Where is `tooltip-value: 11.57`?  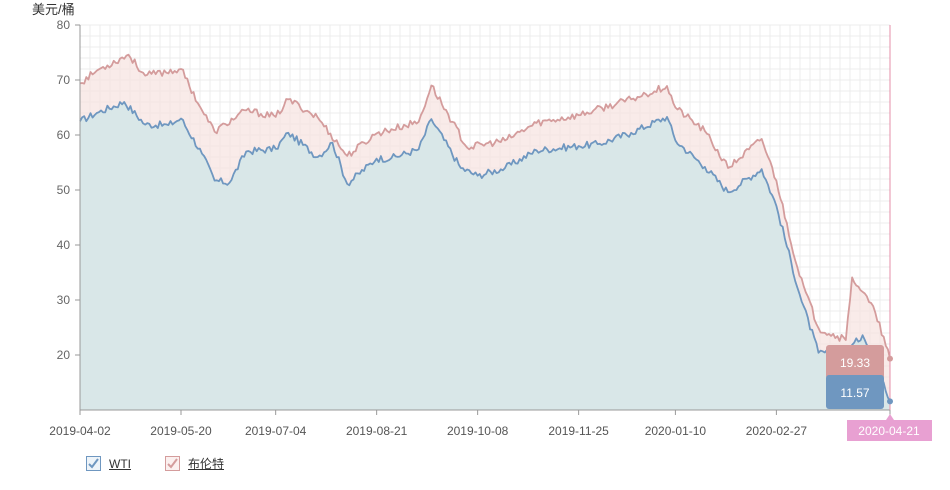 tooltip-value: 11.57 is located at coordinates (854, 393).